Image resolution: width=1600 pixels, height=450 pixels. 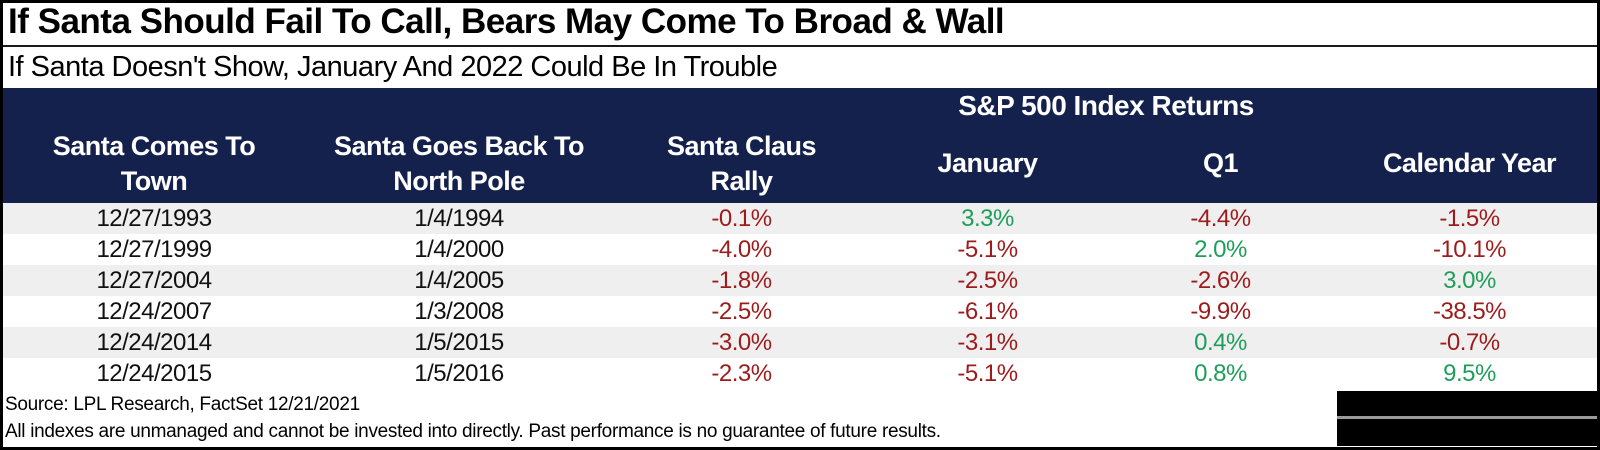 I want to click on date-cell: 1/4/2000, so click(x=459, y=249).